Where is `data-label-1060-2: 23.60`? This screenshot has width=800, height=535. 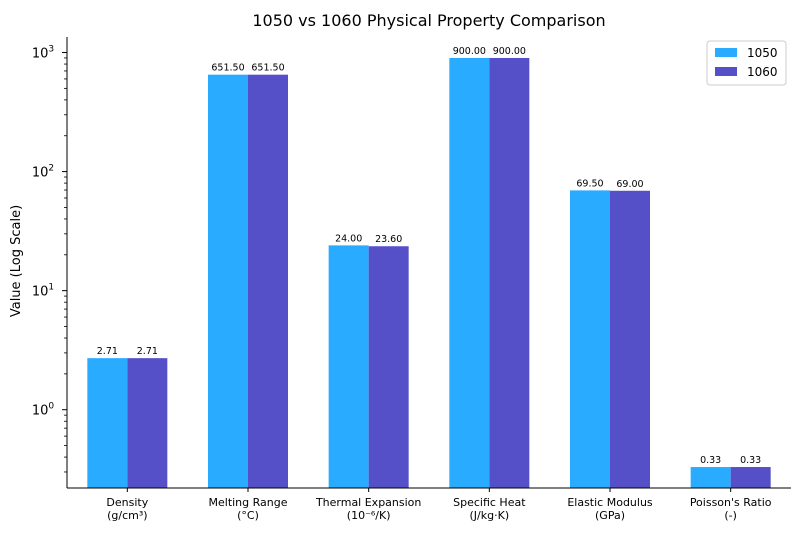 data-label-1060-2: 23.60 is located at coordinates (388, 239).